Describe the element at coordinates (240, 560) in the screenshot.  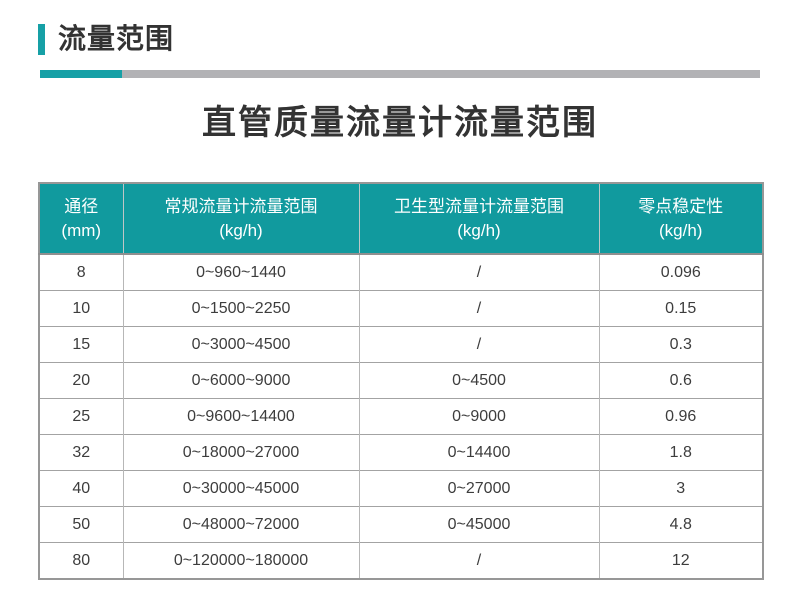
I see `table-cell: 0~120000~180000` at that location.